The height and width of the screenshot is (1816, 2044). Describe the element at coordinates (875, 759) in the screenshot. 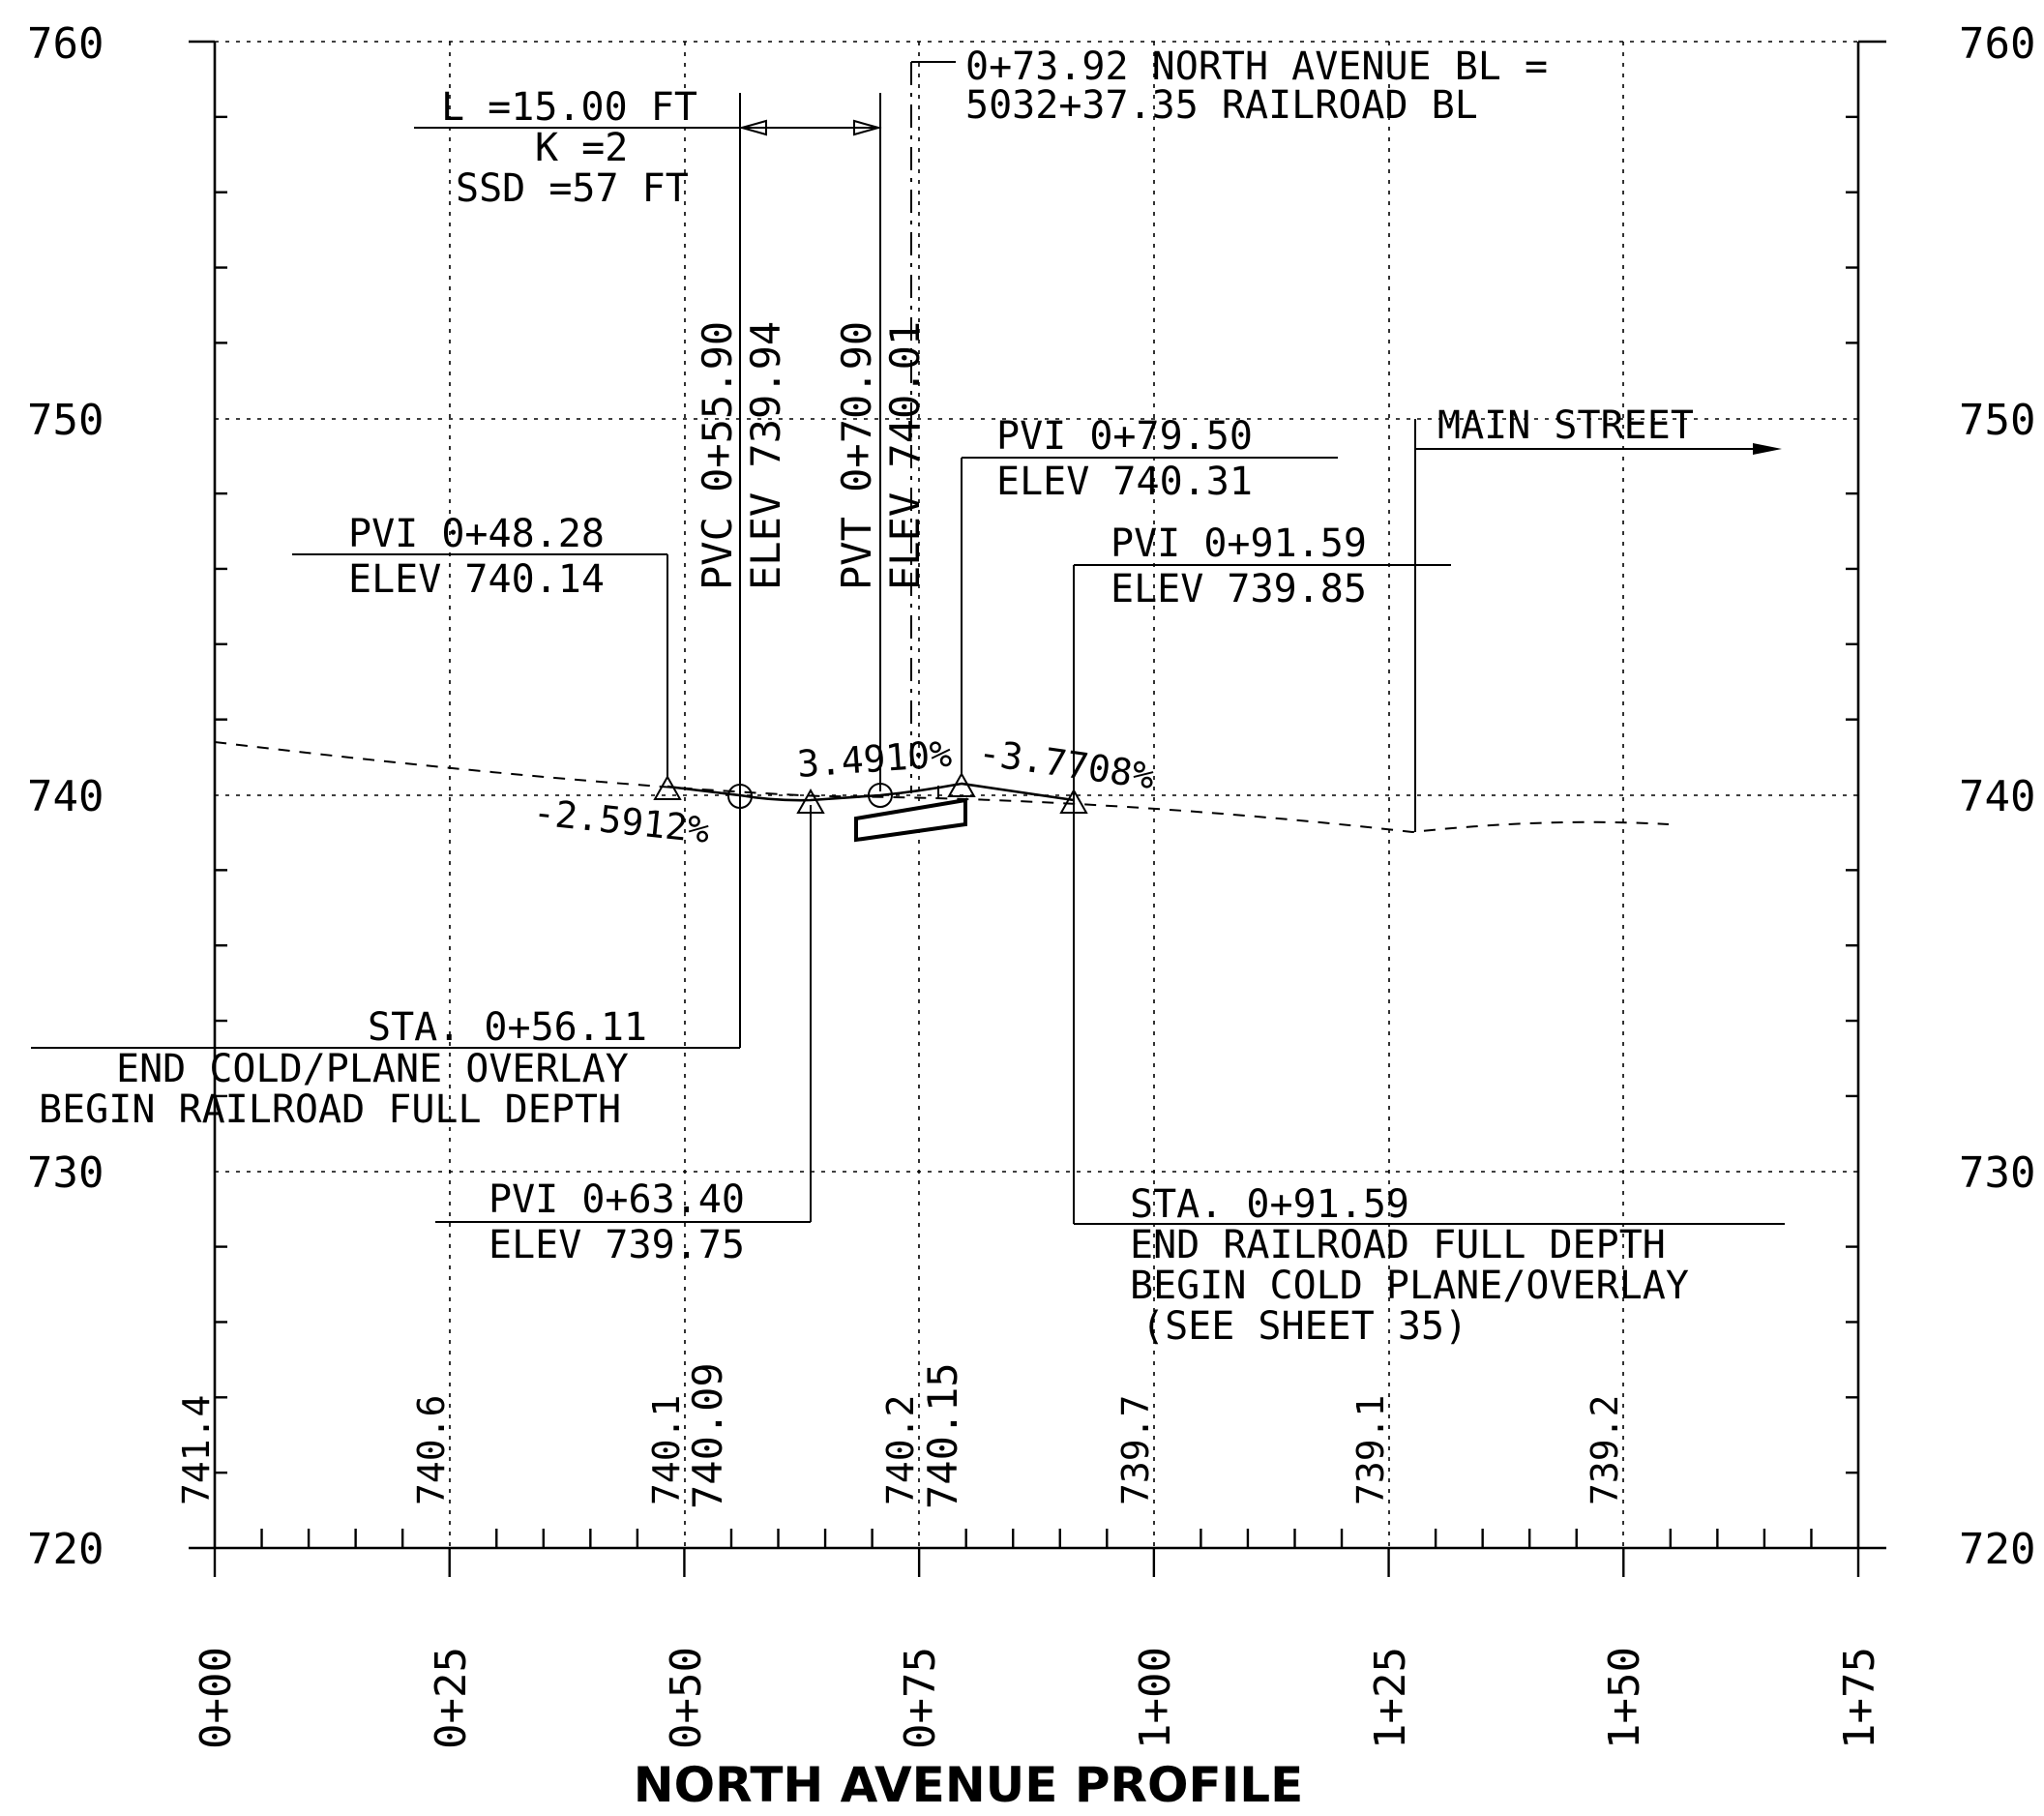

I see `grade-label-2: 3.4910%` at that location.